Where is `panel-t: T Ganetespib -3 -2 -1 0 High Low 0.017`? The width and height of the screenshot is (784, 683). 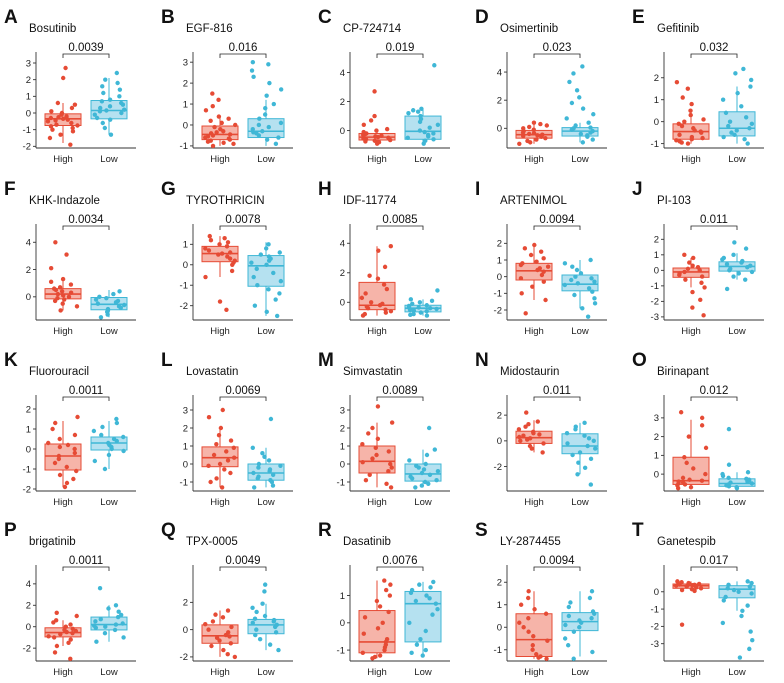 panel-t: T Ganetespib -3 -2 -1 0 High Low 0.017 is located at coordinates (698, 599).